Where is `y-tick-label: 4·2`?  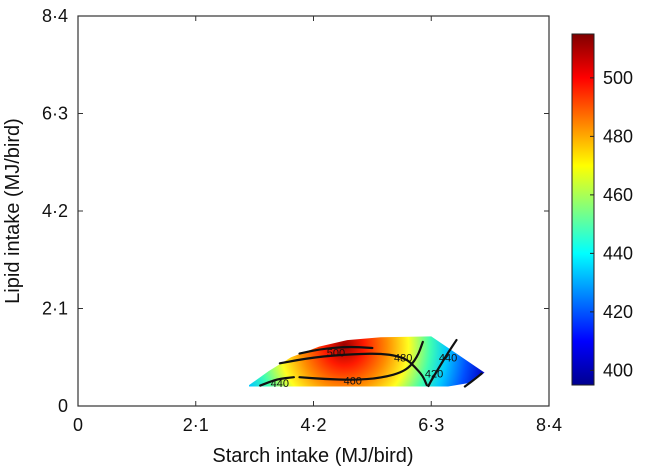 y-tick-label: 4·2 is located at coordinates (55, 211).